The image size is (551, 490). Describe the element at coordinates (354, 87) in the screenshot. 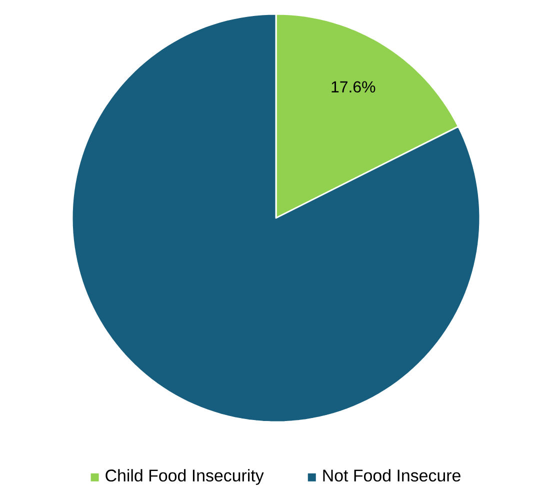

I see `data-label: 17.6%` at that location.